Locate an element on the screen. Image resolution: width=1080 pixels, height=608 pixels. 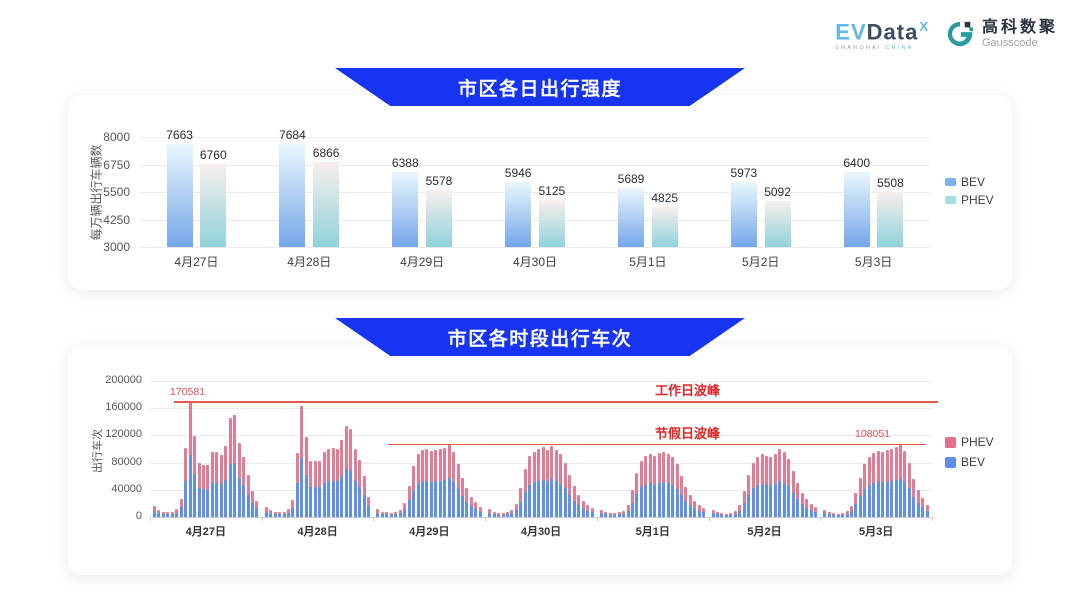
bar-column-phev: 4825 is located at coordinates (664, 171).